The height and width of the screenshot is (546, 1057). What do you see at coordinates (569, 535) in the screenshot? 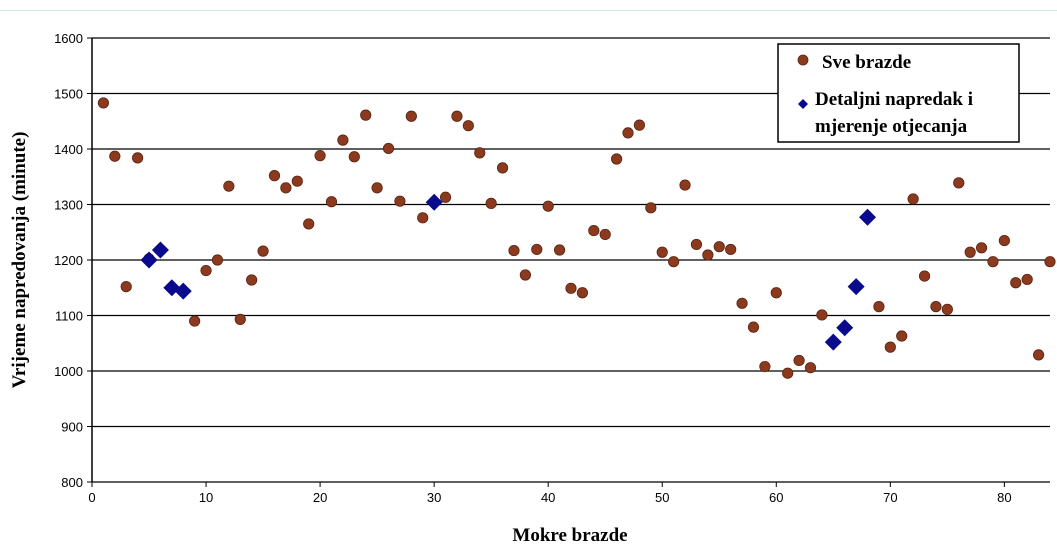
I see `x-axis-title: Mokre brazde` at bounding box center [569, 535].